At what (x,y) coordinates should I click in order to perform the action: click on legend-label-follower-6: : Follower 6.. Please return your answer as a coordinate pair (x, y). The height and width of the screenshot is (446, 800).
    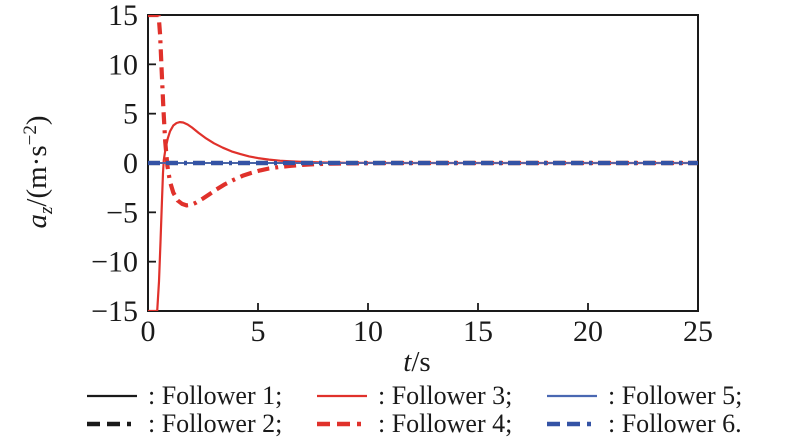
    Looking at the image, I should click on (675, 423).